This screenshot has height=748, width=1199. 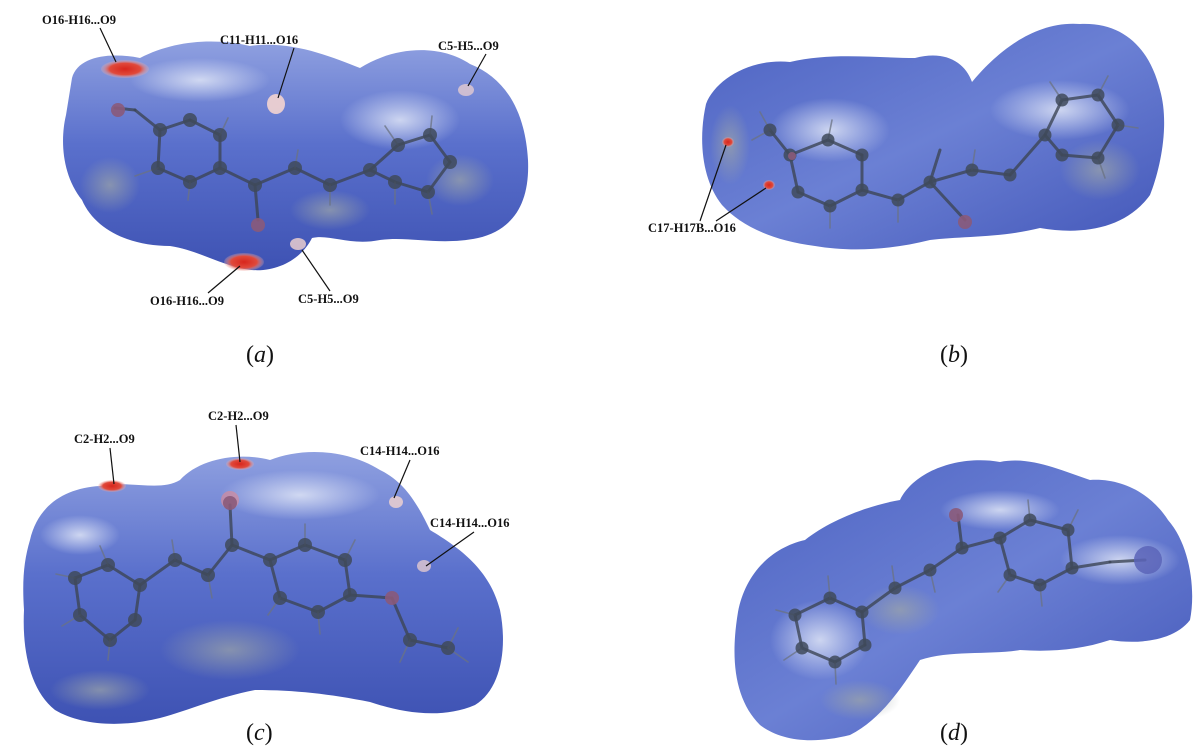 I want to click on molecule-a, so click(x=284, y=167).